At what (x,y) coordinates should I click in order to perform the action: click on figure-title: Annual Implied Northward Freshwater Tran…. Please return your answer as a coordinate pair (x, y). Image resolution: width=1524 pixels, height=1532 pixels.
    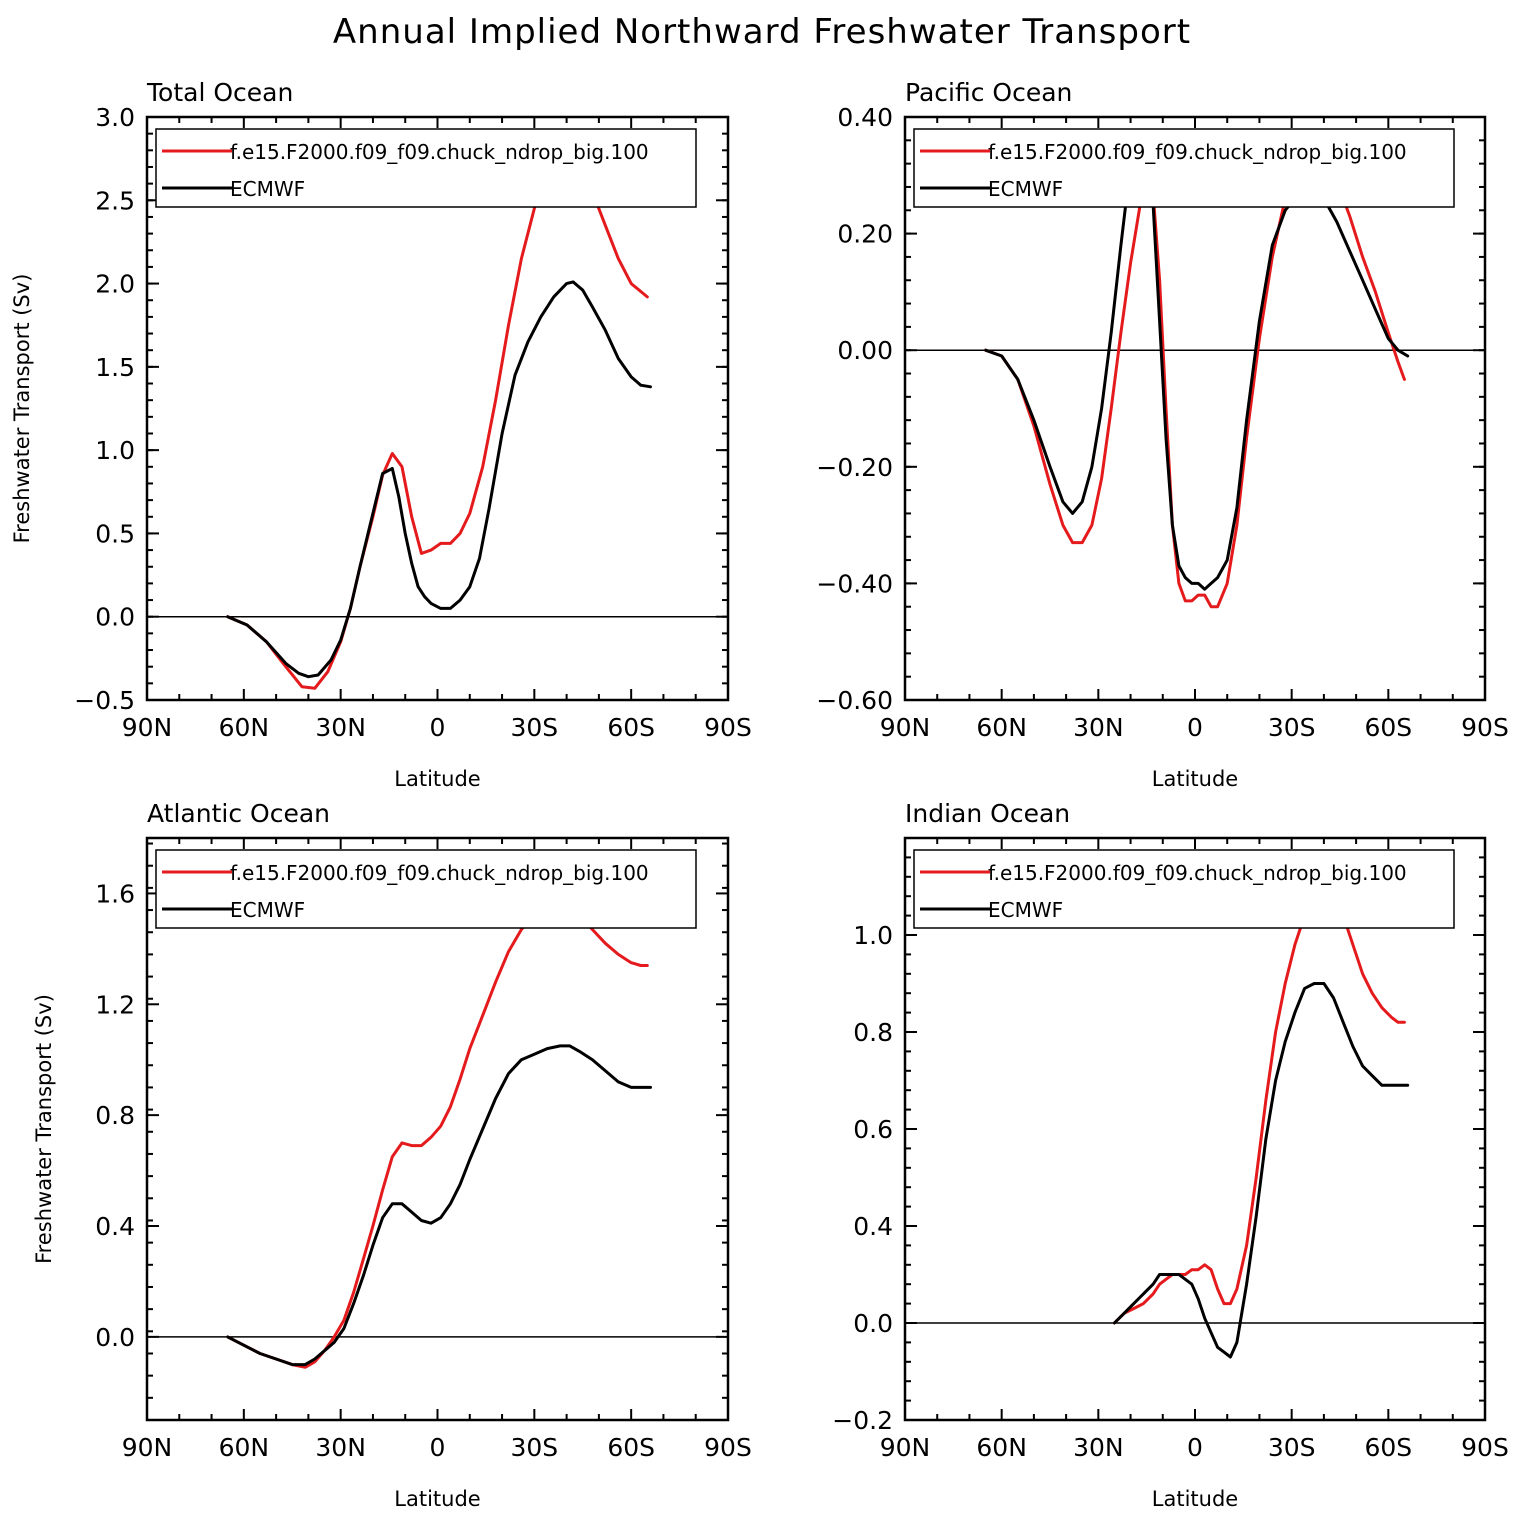
    Looking at the image, I should click on (762, 32).